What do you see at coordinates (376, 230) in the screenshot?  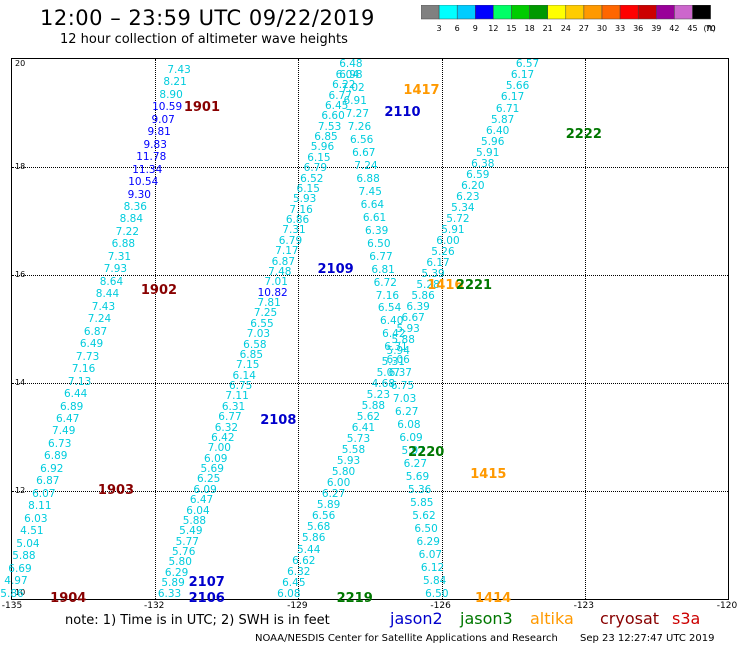 I see `wave-height-value: 6.39` at bounding box center [376, 230].